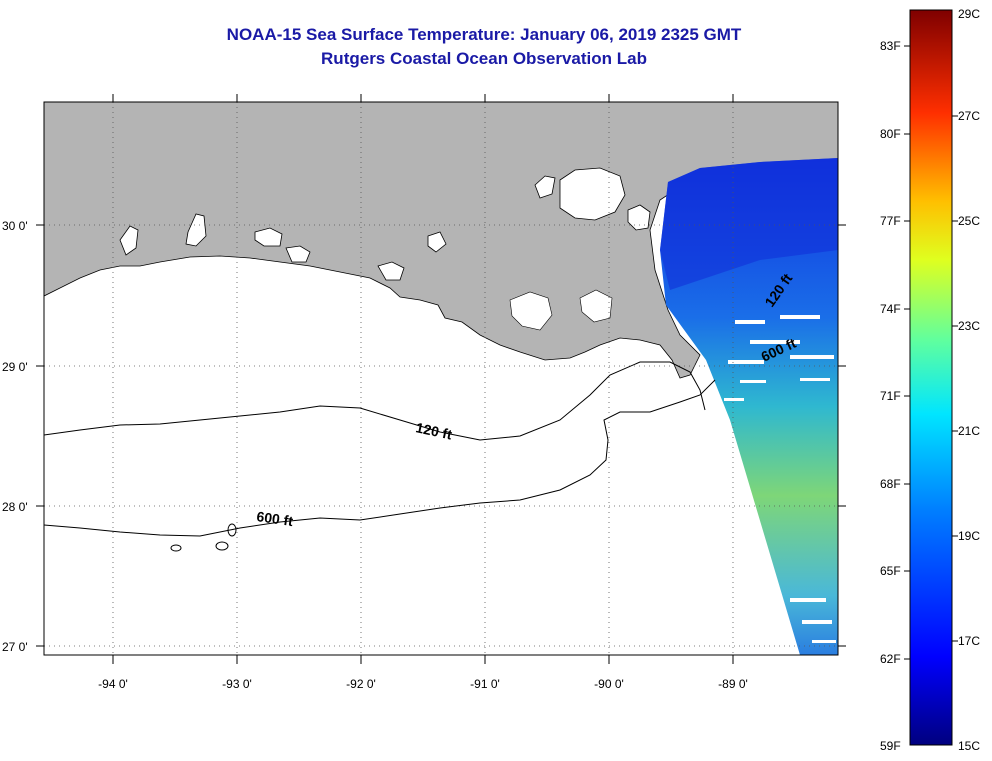 The image size is (992, 761). I want to click on lake-maurepas, so click(545, 187).